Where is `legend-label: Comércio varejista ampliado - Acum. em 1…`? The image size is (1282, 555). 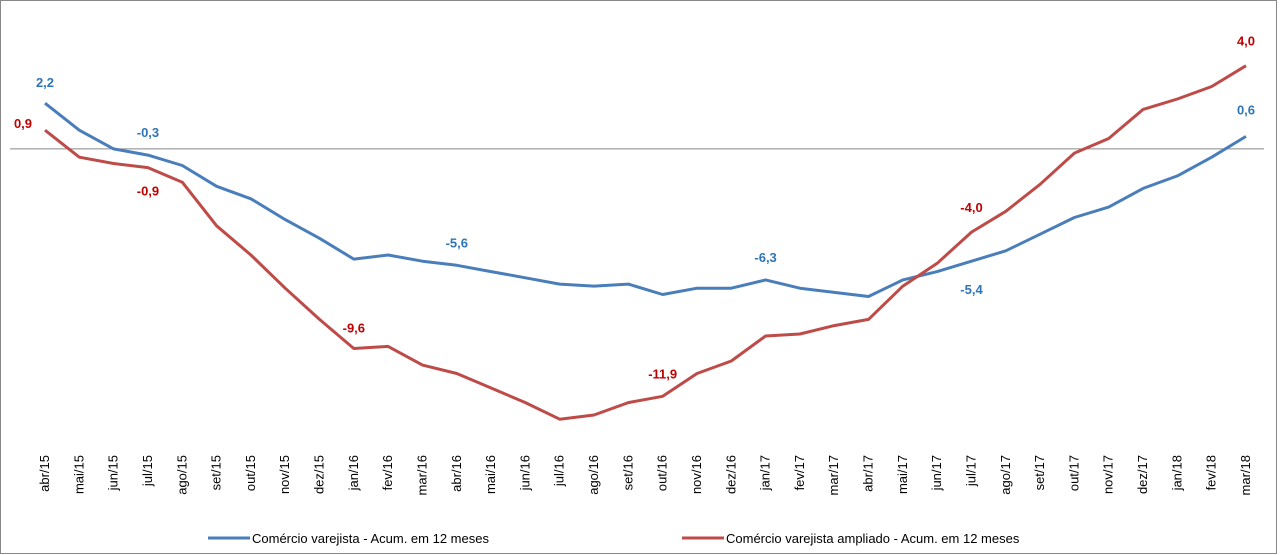
legend-label: Comércio varejista ampliado - Acum. em 1… is located at coordinates (873, 538).